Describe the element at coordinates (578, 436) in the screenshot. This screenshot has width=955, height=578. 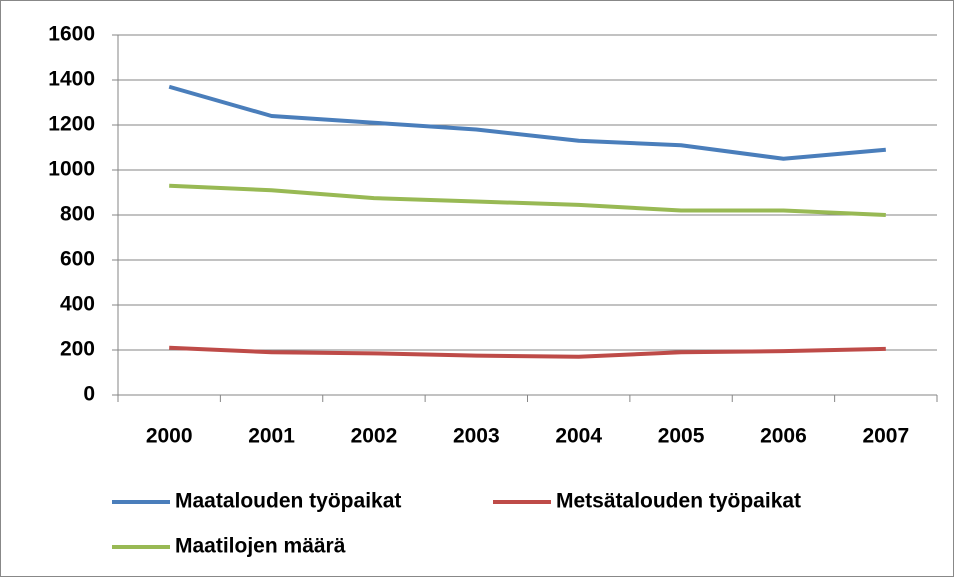
I see `x-tick-label: 2004` at that location.